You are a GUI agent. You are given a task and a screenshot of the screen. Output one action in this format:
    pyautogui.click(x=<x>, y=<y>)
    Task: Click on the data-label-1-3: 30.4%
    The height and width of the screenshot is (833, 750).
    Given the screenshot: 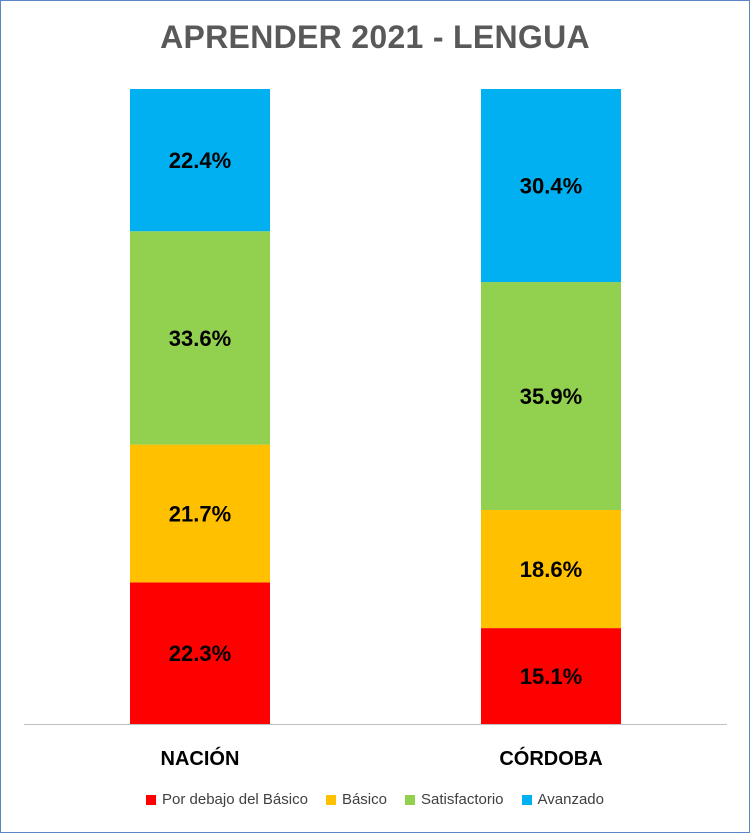 What is the action you would take?
    pyautogui.click(x=551, y=186)
    